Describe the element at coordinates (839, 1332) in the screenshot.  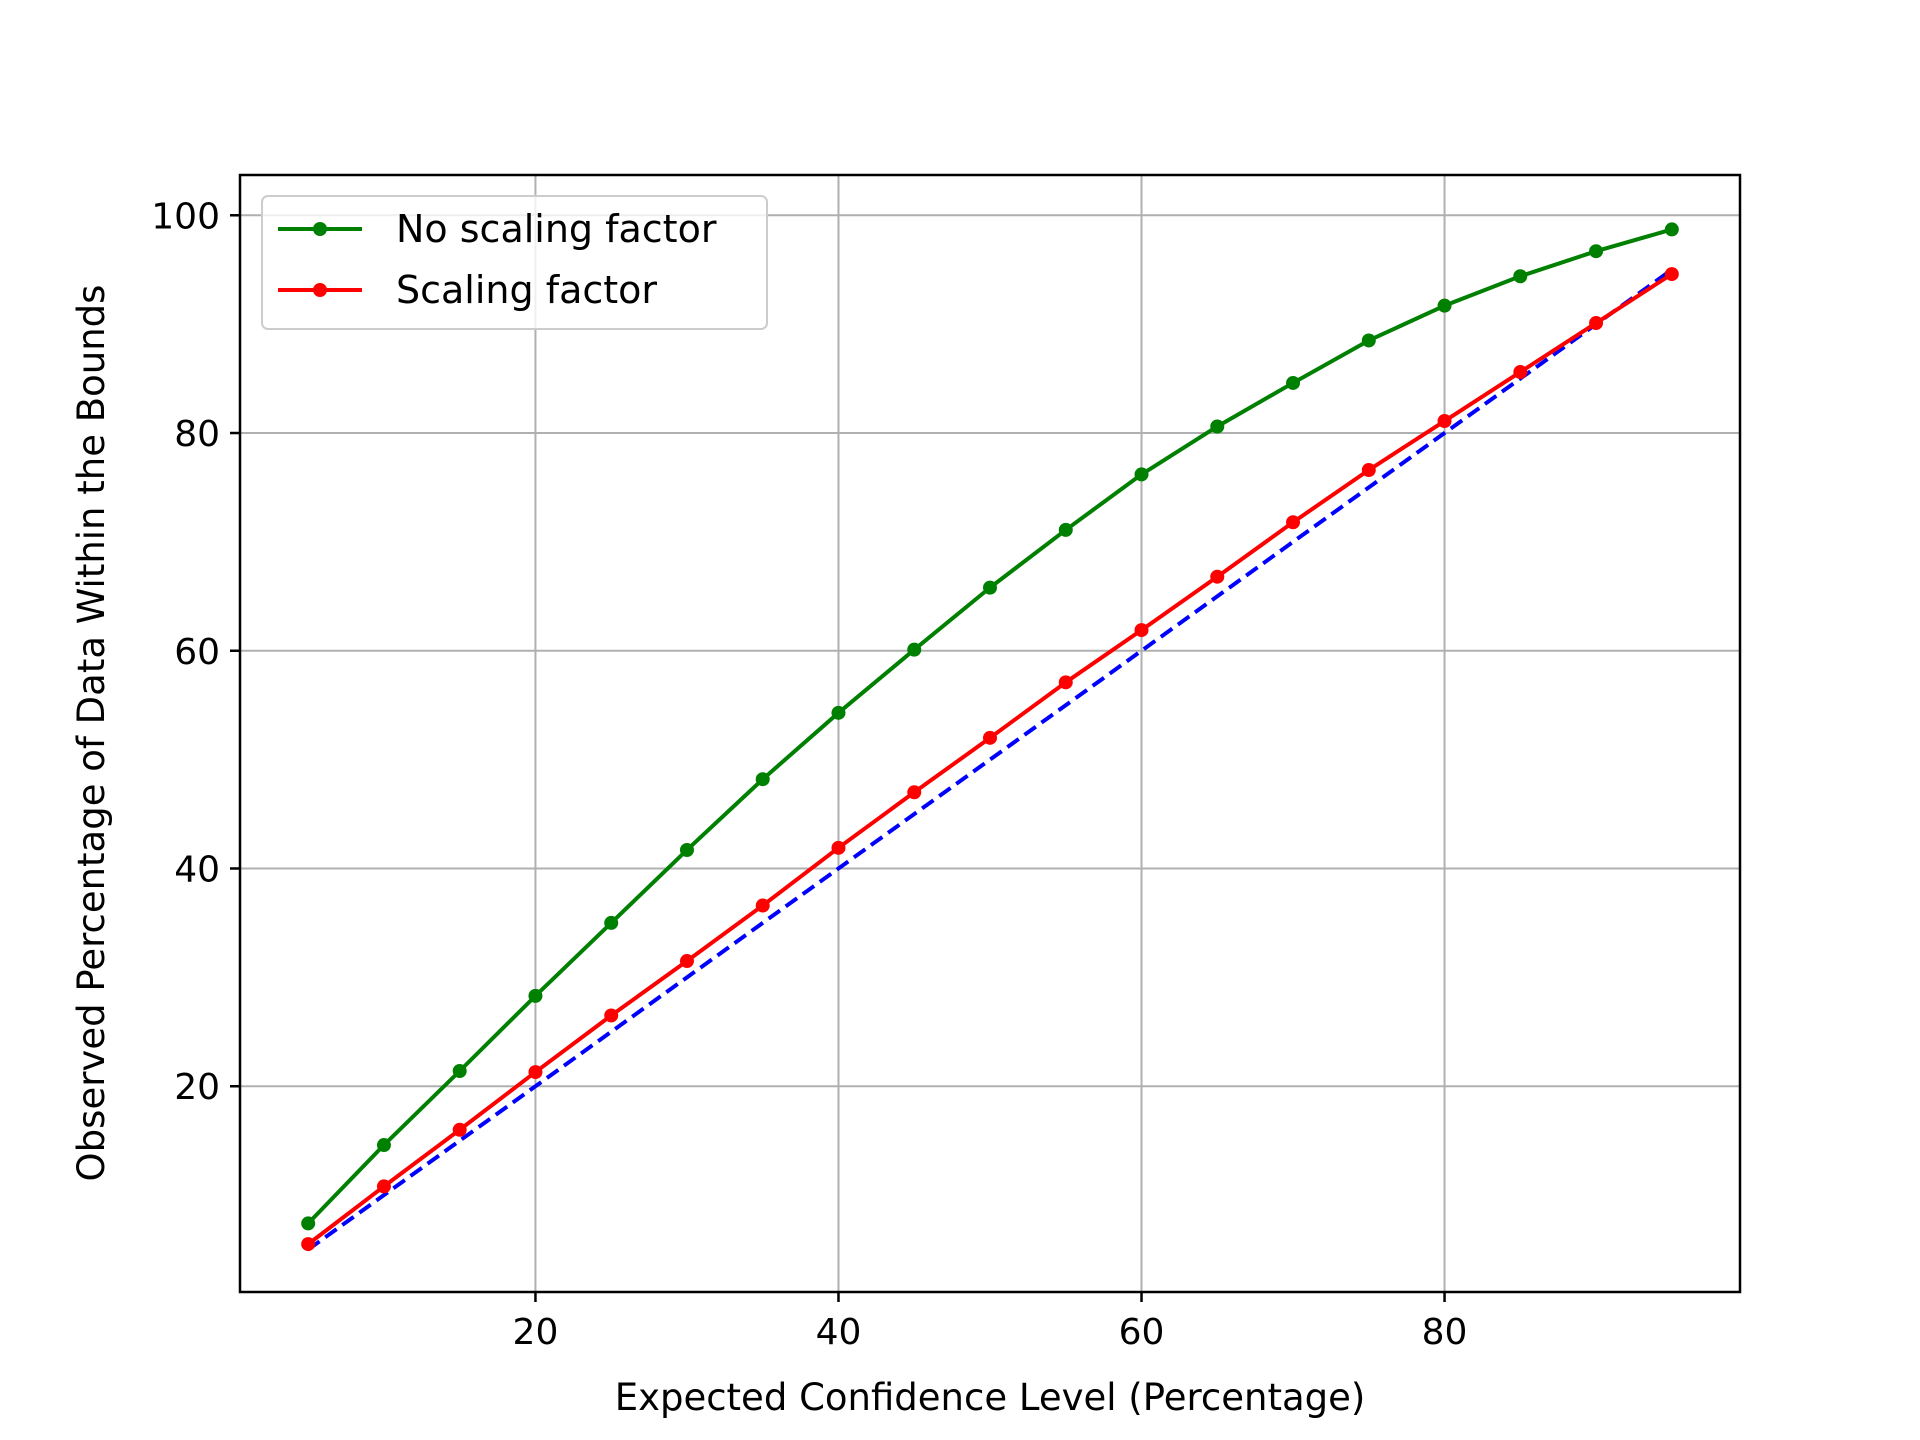
I see `x-tick-label: 40` at that location.